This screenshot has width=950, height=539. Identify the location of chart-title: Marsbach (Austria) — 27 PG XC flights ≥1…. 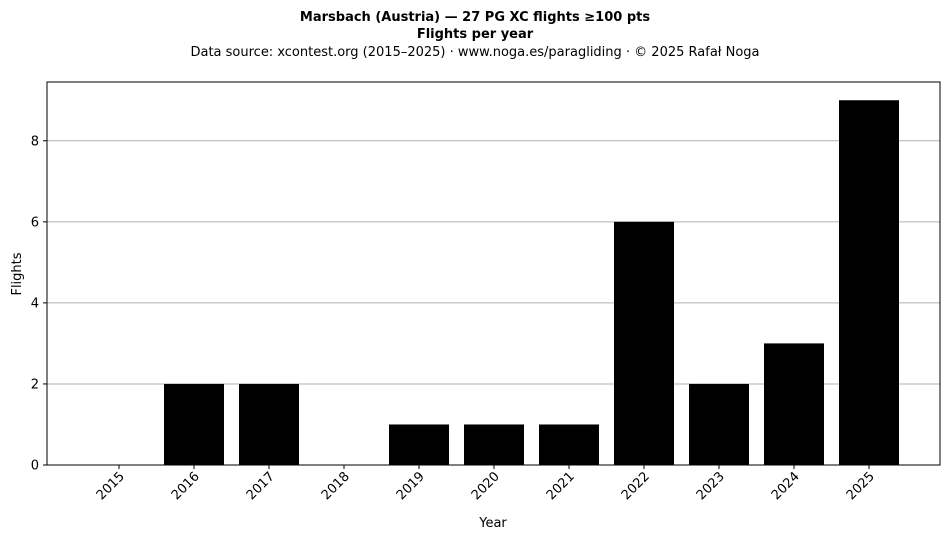
(475, 17).